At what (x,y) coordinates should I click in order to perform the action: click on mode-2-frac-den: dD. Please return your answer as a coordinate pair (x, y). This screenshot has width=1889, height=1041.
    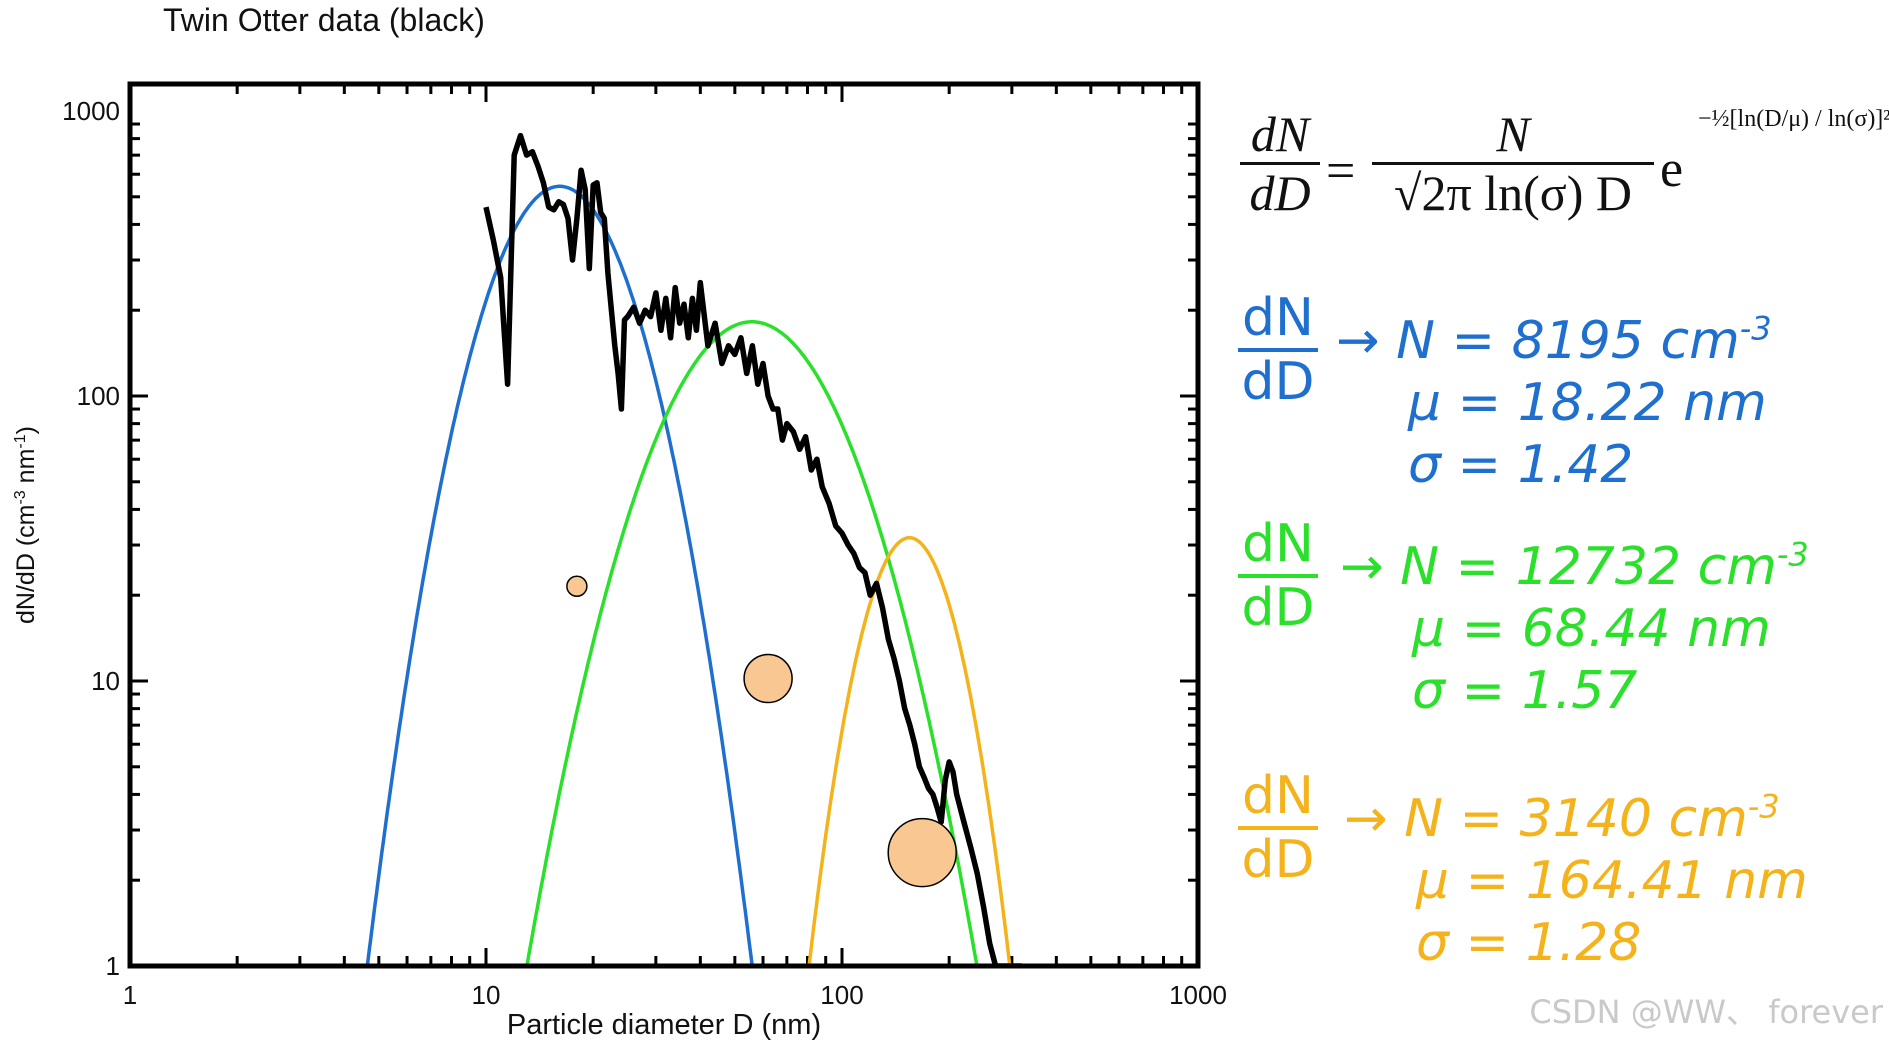
    Looking at the image, I should click on (1278, 608).